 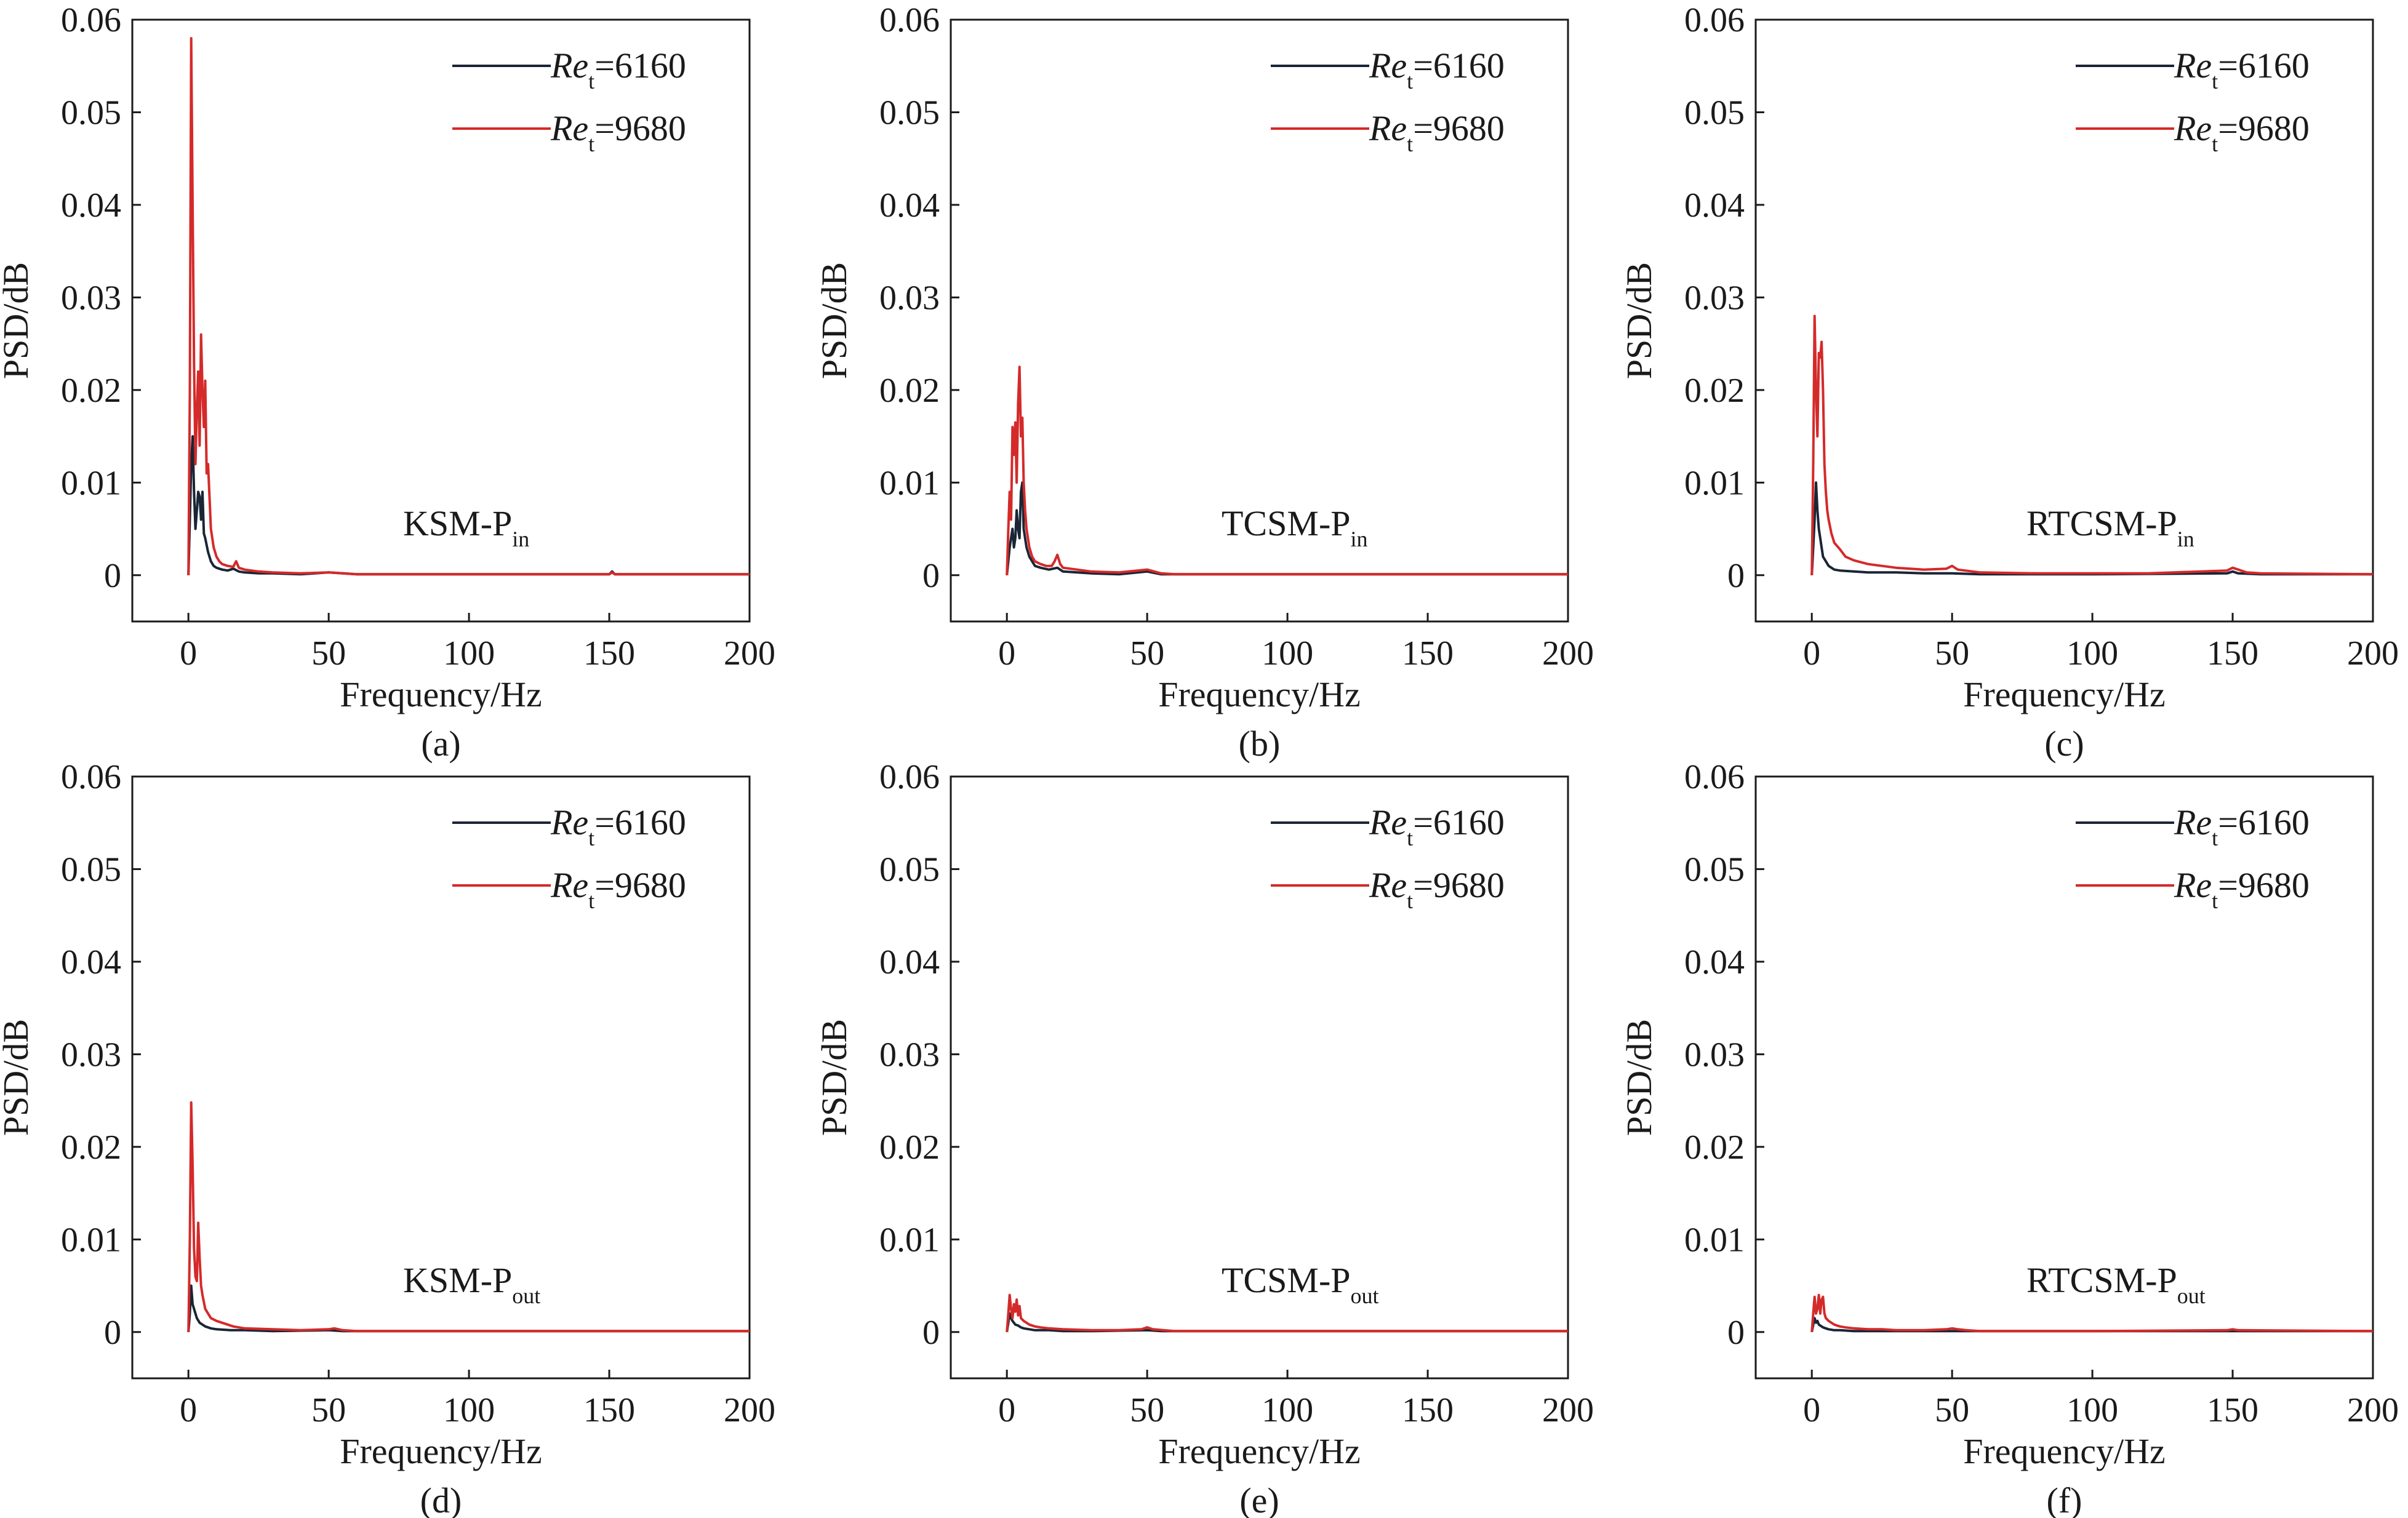 What do you see at coordinates (1952, 654) in the screenshot?
I see `x-tick-label: 50` at bounding box center [1952, 654].